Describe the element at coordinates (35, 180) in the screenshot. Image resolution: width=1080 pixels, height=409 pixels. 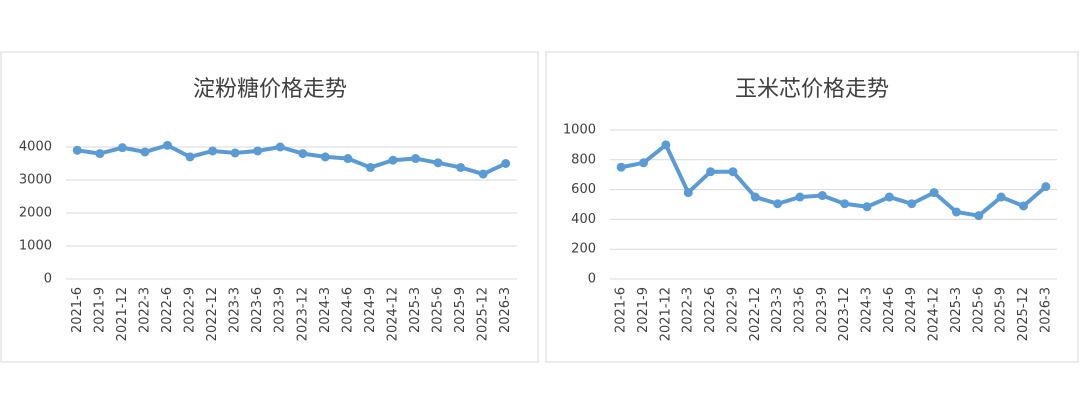
I see `y-tick-label: 3000` at that location.